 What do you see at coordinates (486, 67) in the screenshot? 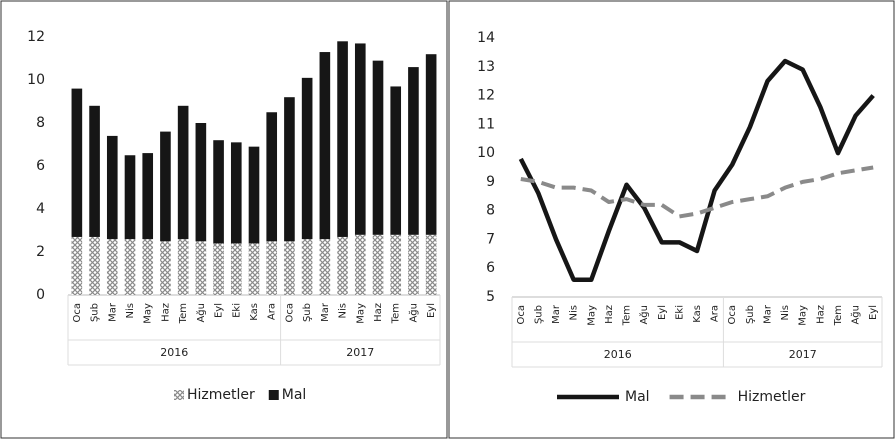
I see `y-tick-label: 13` at bounding box center [486, 67].